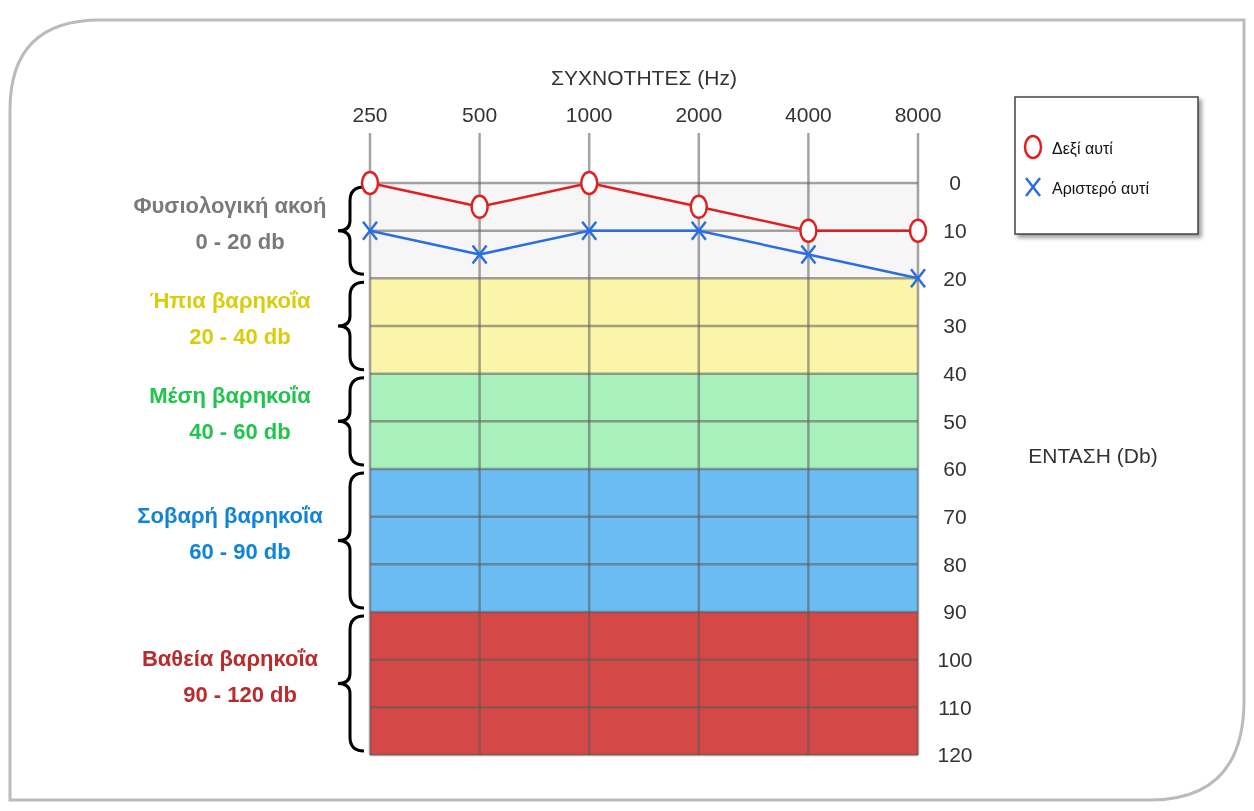  Describe the element at coordinates (230, 414) in the screenshot. I see `band-label: Μέση βαρηκοΐα 40 - 60 db` at that location.